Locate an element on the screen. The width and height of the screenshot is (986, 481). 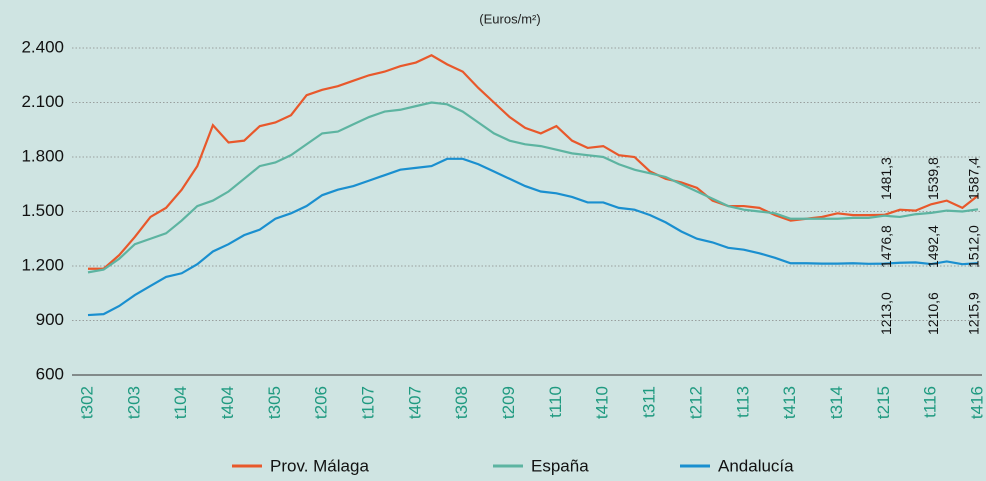
x-tick-label: t209 is located at coordinates (508, 402).